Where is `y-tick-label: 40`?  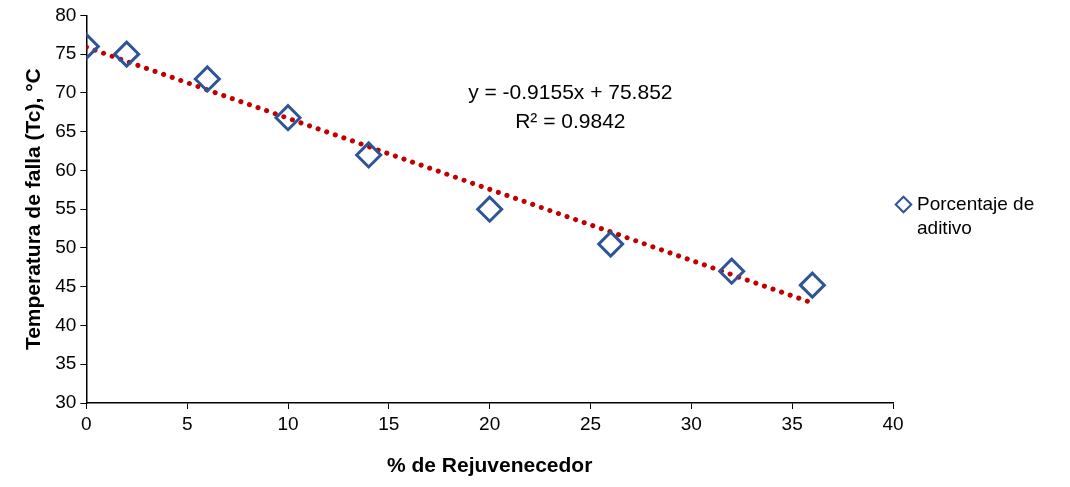 y-tick-label: 40 is located at coordinates (66, 324).